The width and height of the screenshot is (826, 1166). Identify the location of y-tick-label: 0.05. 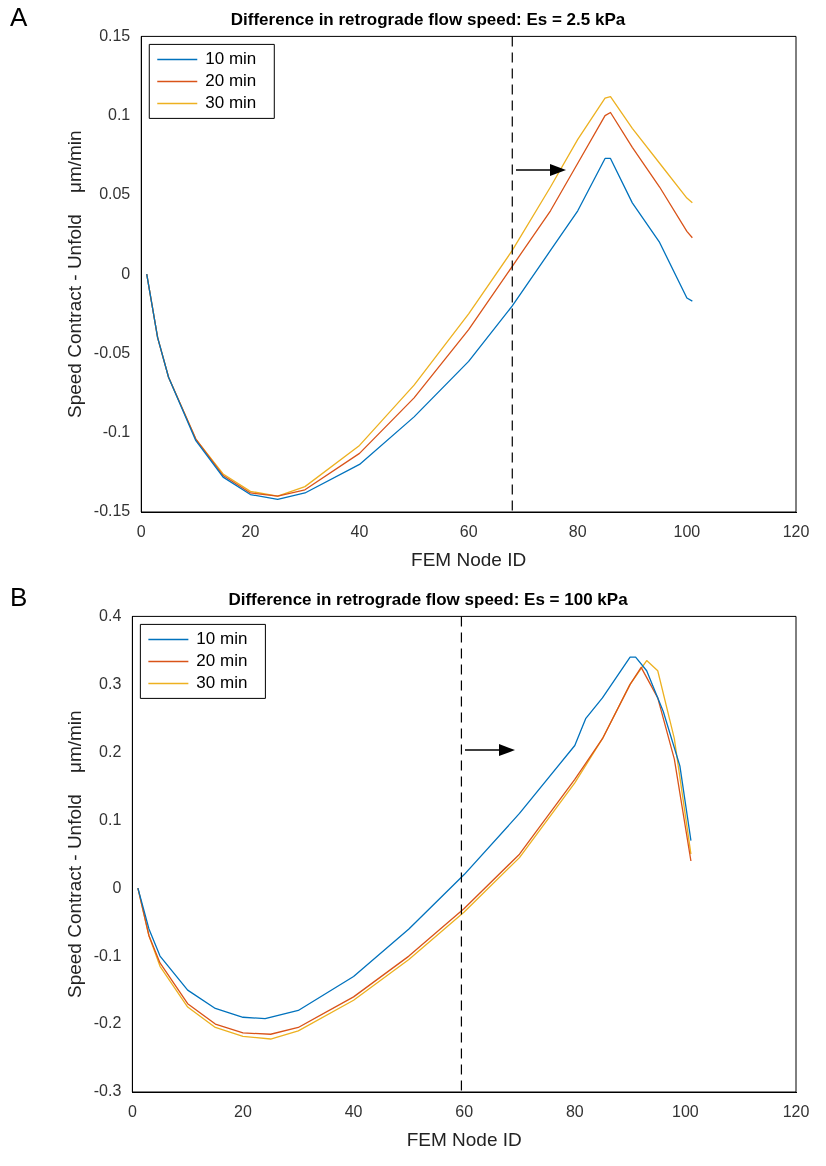
(115, 194).